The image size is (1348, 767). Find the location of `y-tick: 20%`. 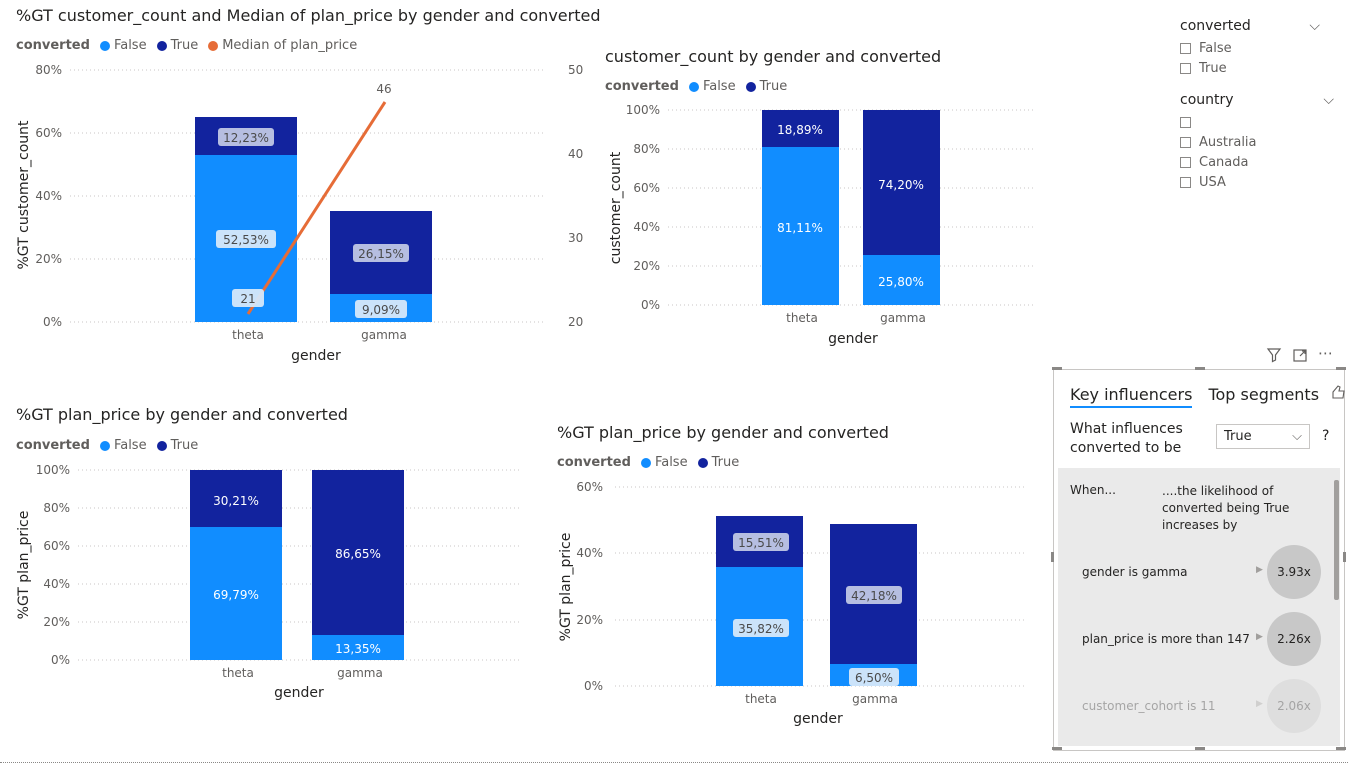

y-tick: 20% is located at coordinates (48, 259).